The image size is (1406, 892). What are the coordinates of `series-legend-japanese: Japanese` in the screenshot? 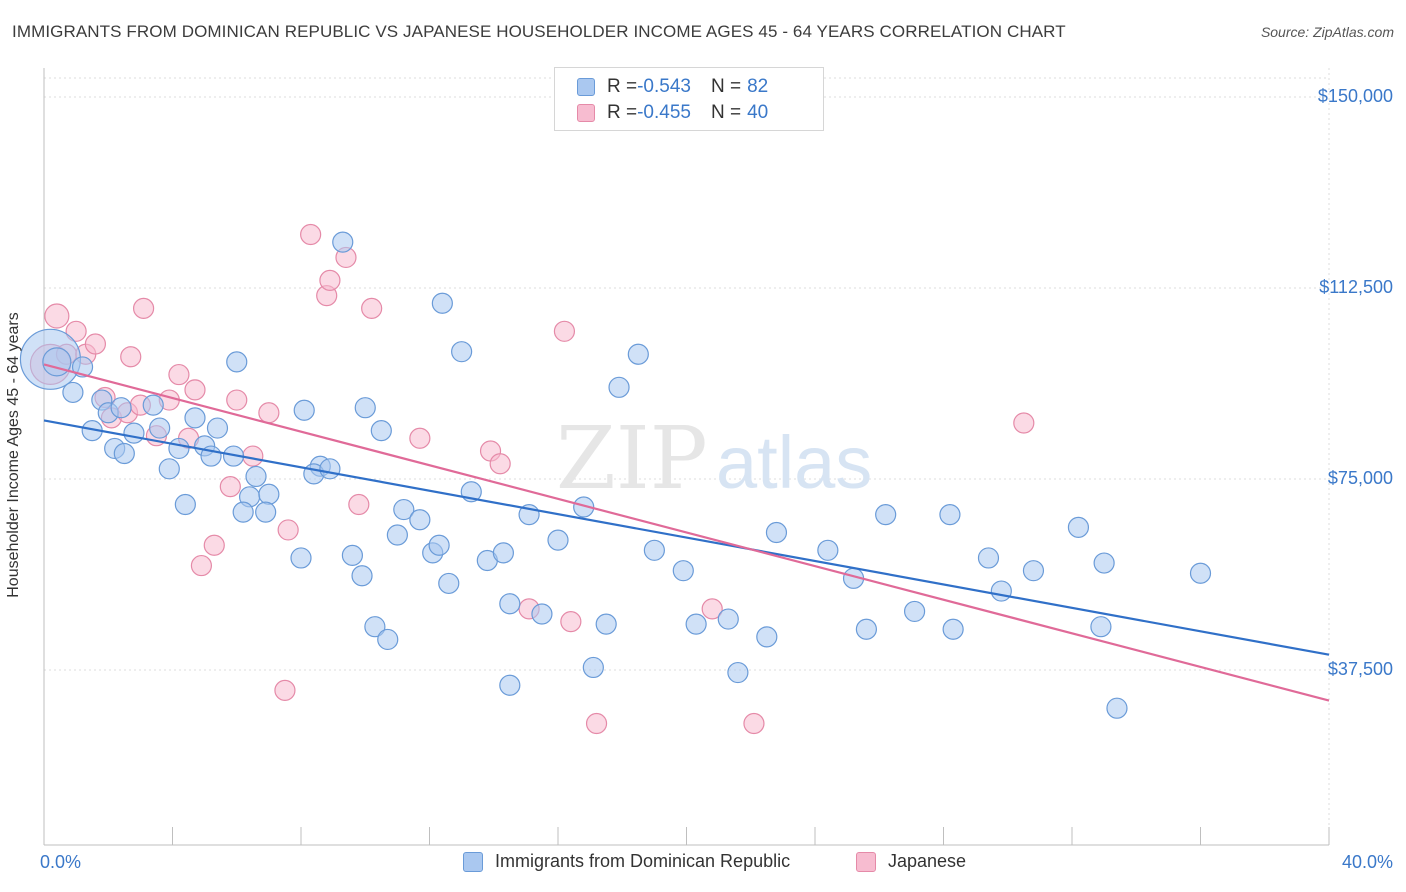 It's located at (911, 861).